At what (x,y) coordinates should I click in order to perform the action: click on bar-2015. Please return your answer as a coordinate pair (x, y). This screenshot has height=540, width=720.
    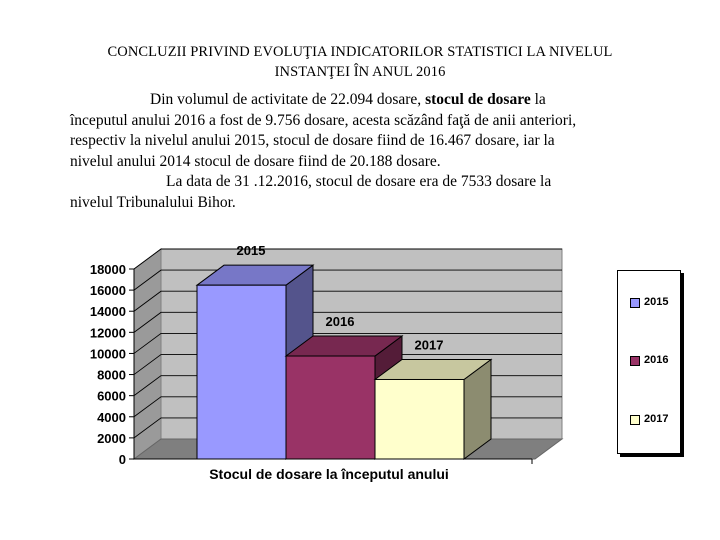
    Looking at the image, I should click on (241, 372).